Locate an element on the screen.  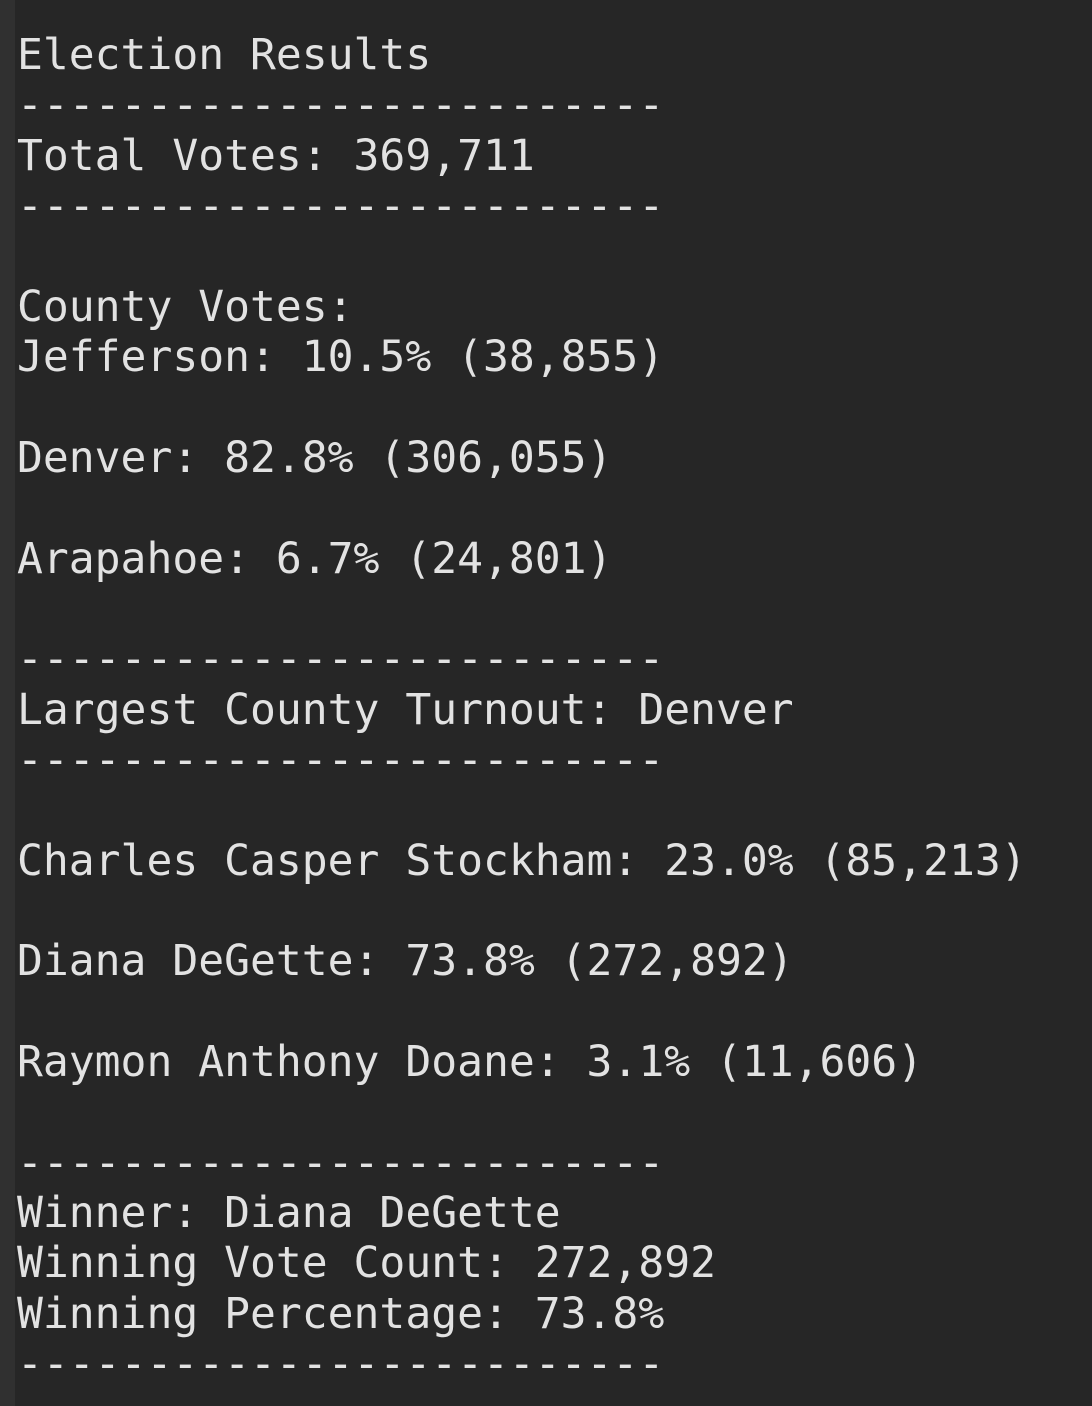
output-line: Election Results is located at coordinates (224, 55).